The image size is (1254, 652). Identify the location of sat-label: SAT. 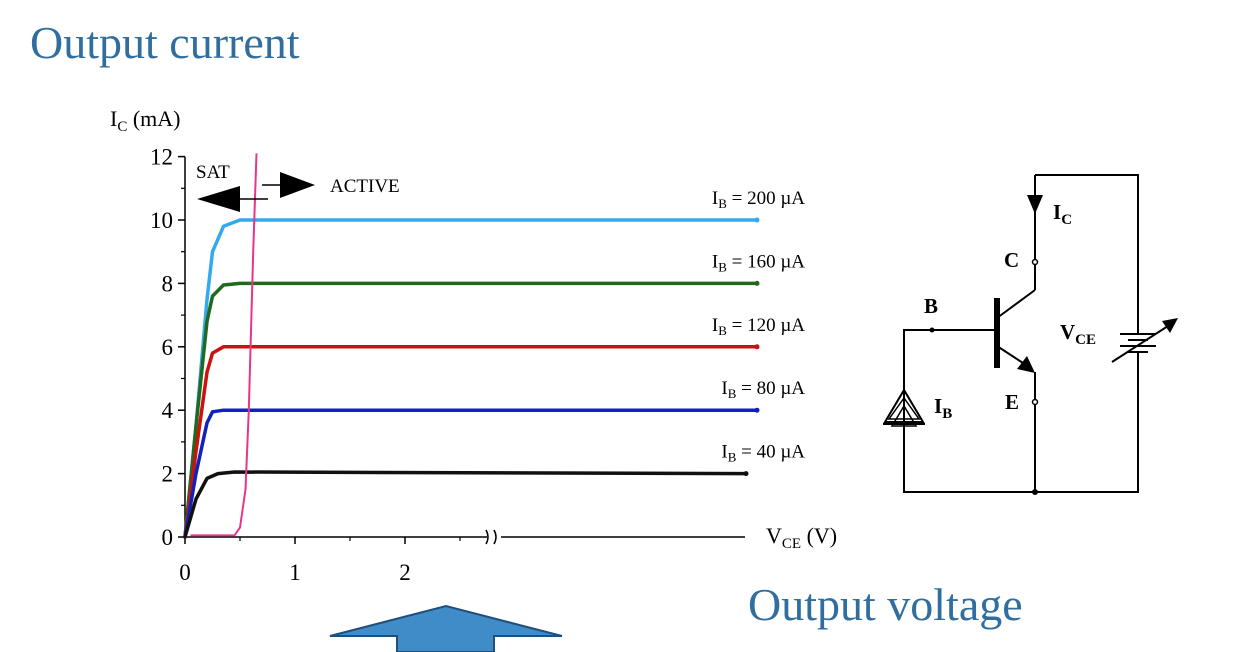
(213, 172).